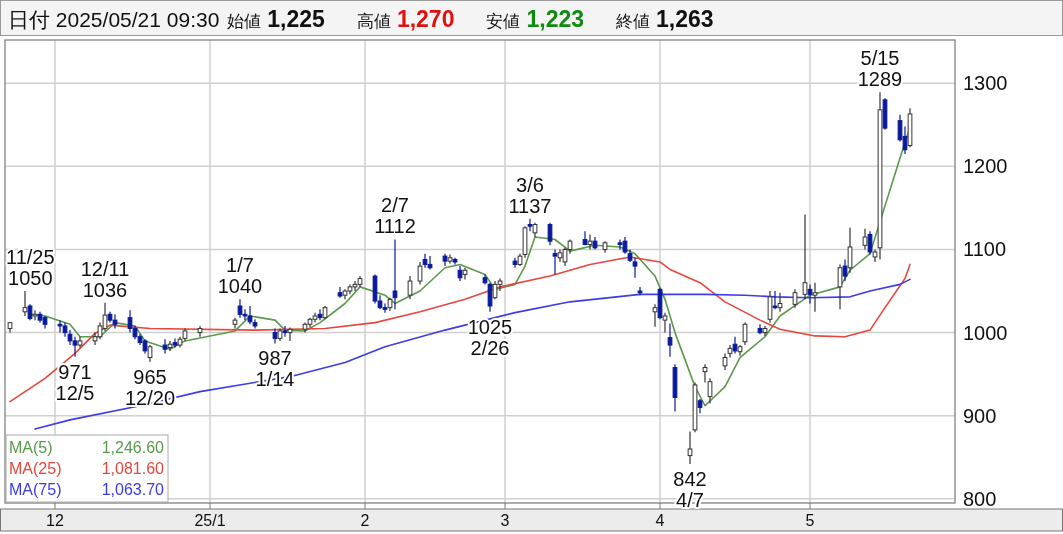 Image resolution: width=1063 pixels, height=534 pixels. I want to click on x-tick-label: 2, so click(365, 520).